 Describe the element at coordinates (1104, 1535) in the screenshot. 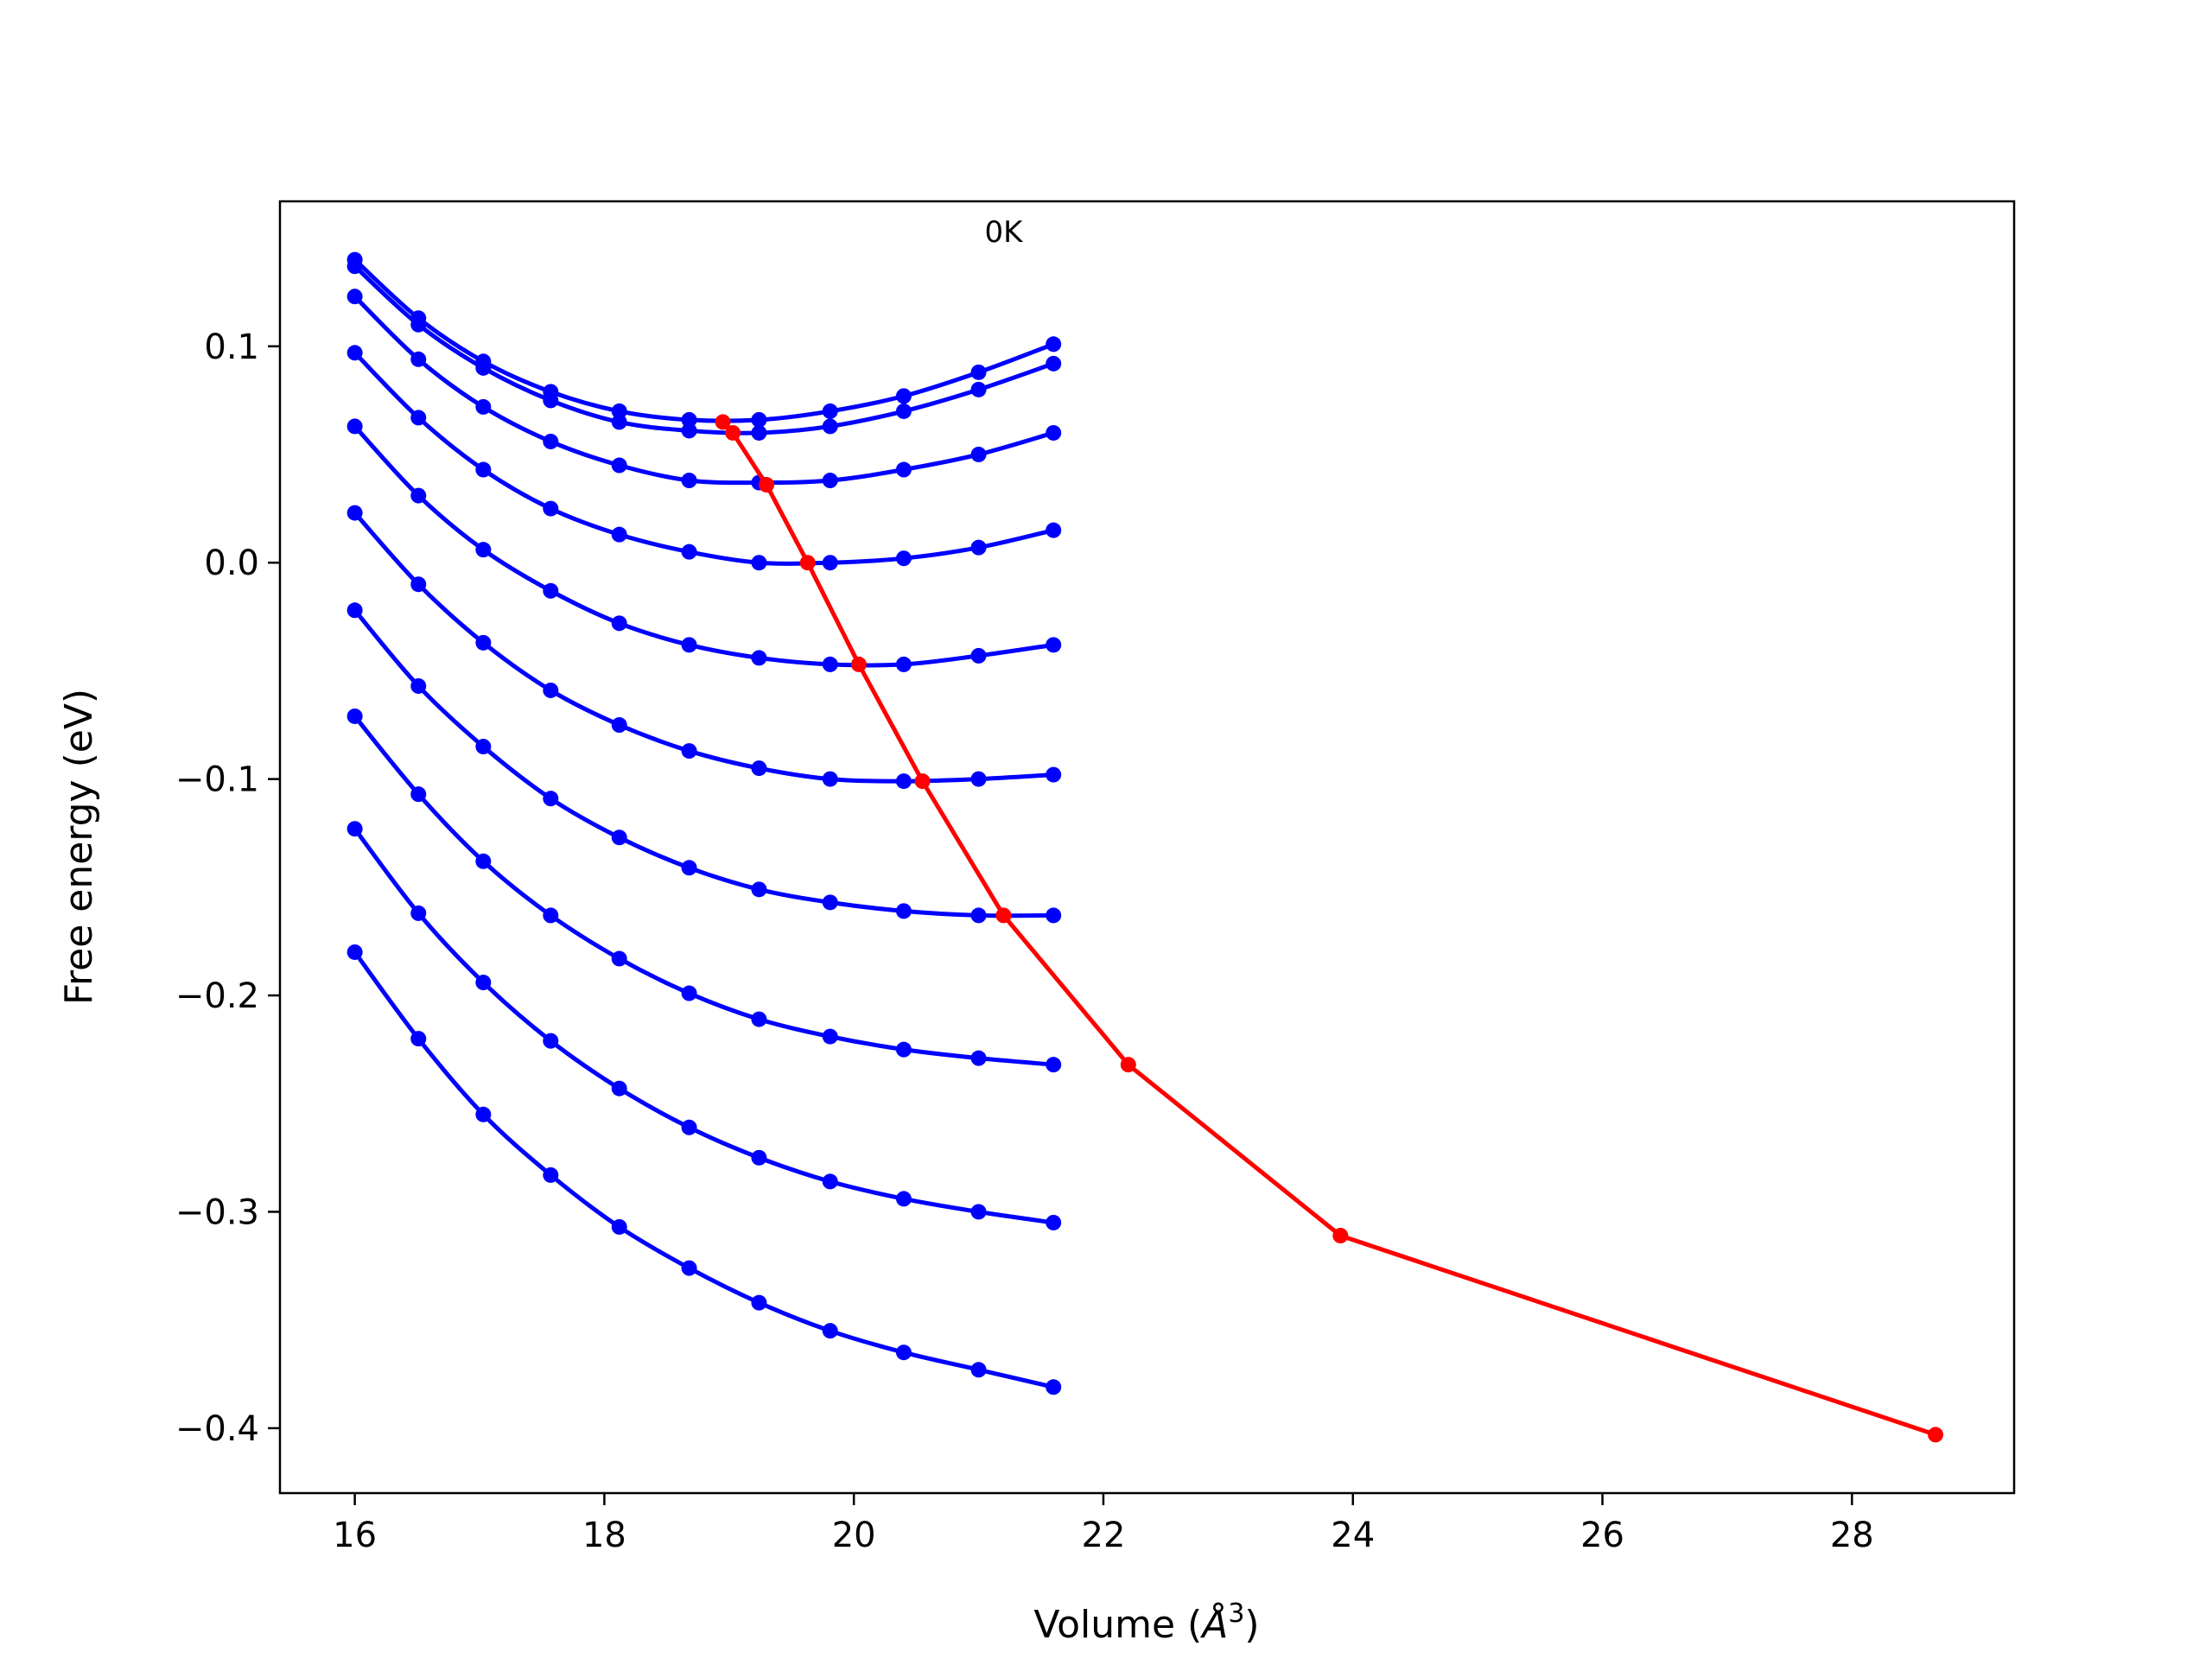

I see `x-tick-label: 22` at that location.